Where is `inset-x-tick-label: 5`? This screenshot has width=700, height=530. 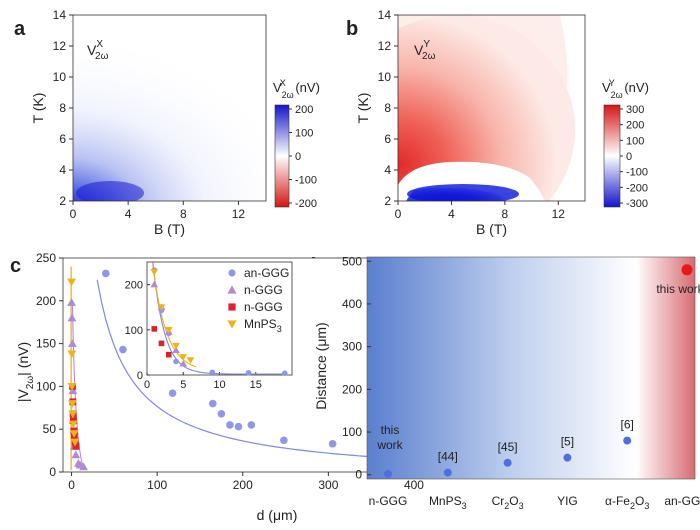
inset-x-tick-label: 5 is located at coordinates (183, 385).